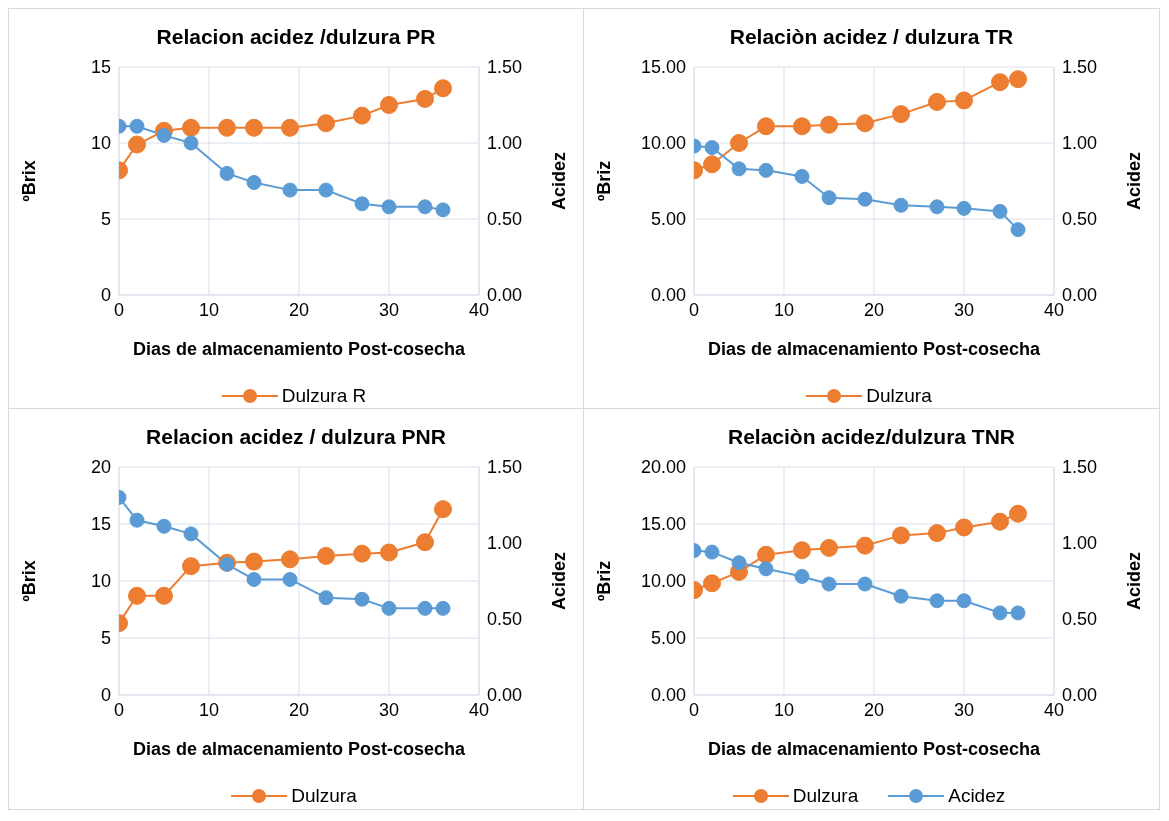  Describe the element at coordinates (299, 349) in the screenshot. I see `x-axis-title: Dias de almacenamiento Post-cosecha` at that location.